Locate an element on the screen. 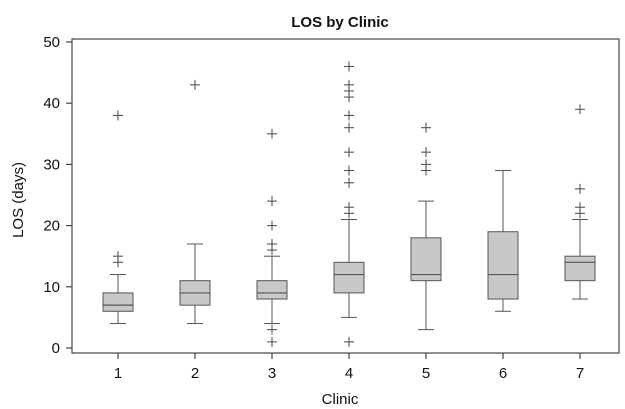  x-axis-label: Clinic is located at coordinates (340, 399).